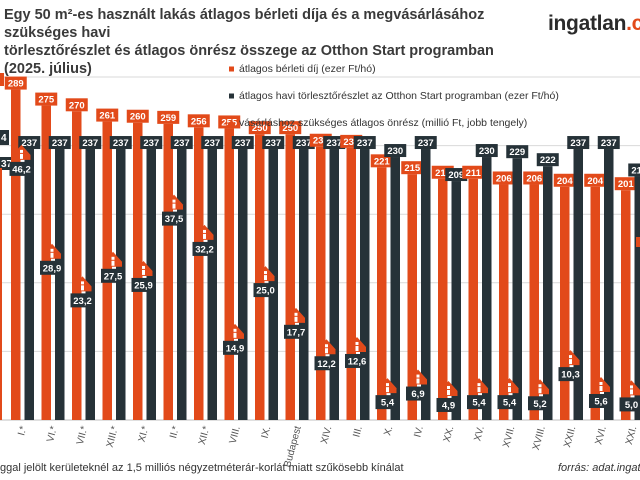  What do you see at coordinates (570, 437) in the screenshot?
I see `x-tick-label: XXII.` at bounding box center [570, 437].